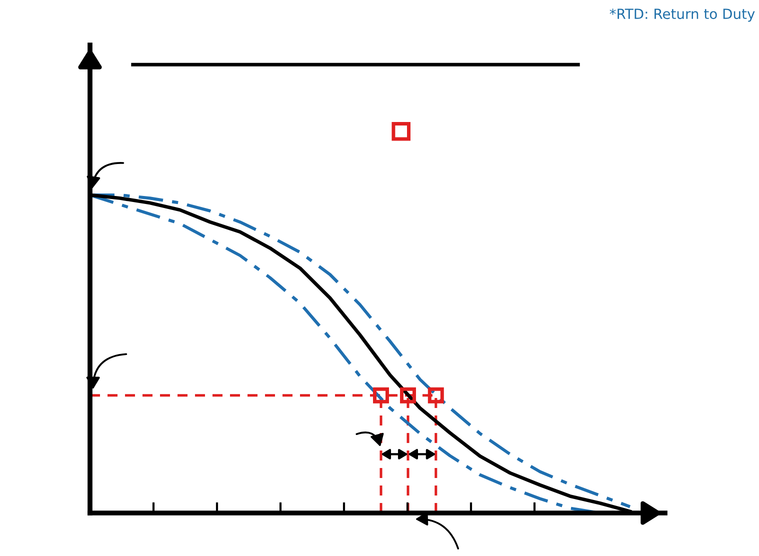 This screenshot has height=556, width=759. I want to click on text: *RTD: Return to Duty, so click(682, 15).